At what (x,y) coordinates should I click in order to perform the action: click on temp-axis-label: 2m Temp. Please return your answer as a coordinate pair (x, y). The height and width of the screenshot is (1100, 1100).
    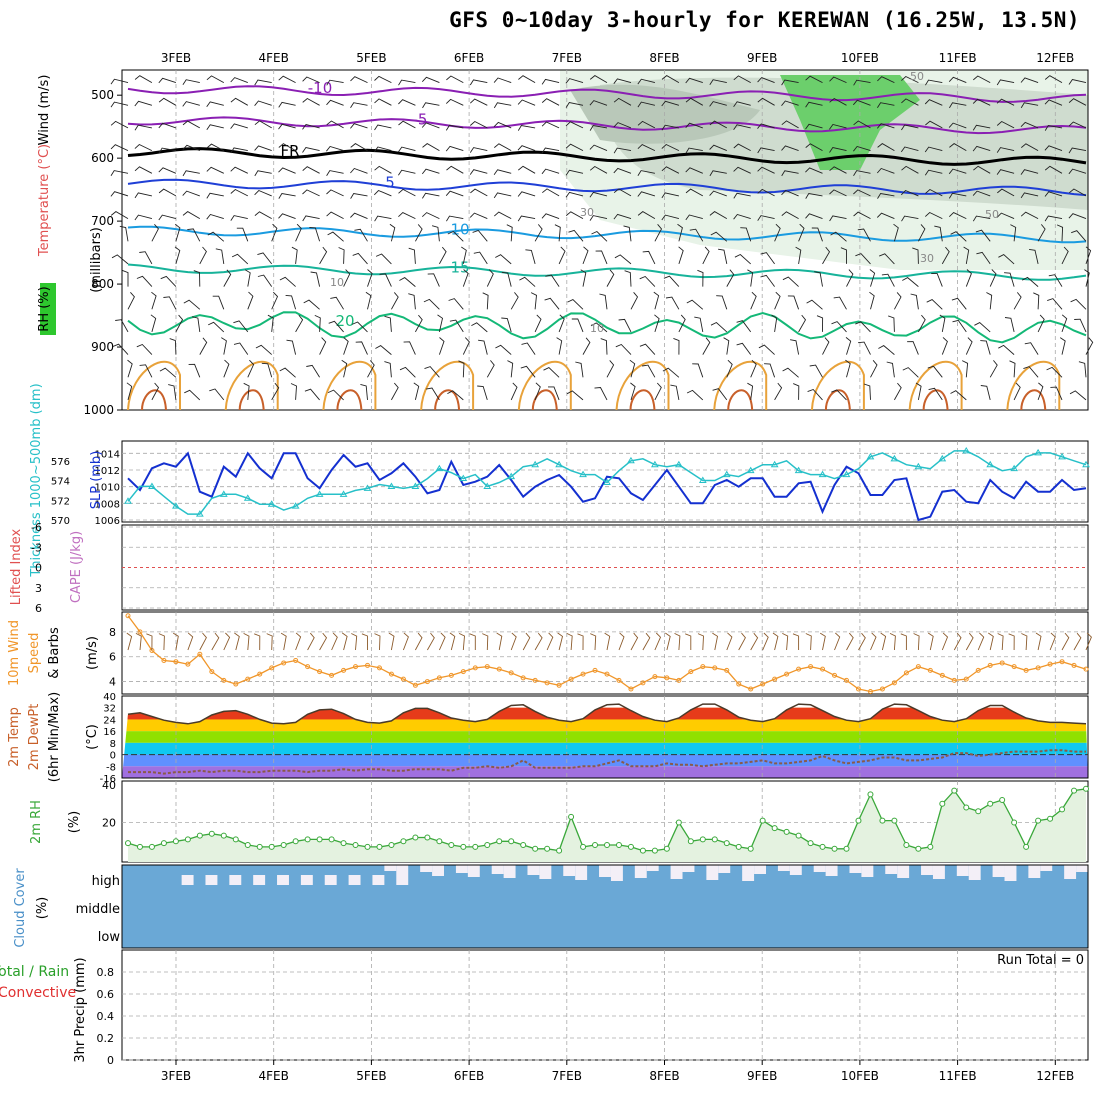
    Looking at the image, I should click on (14, 737).